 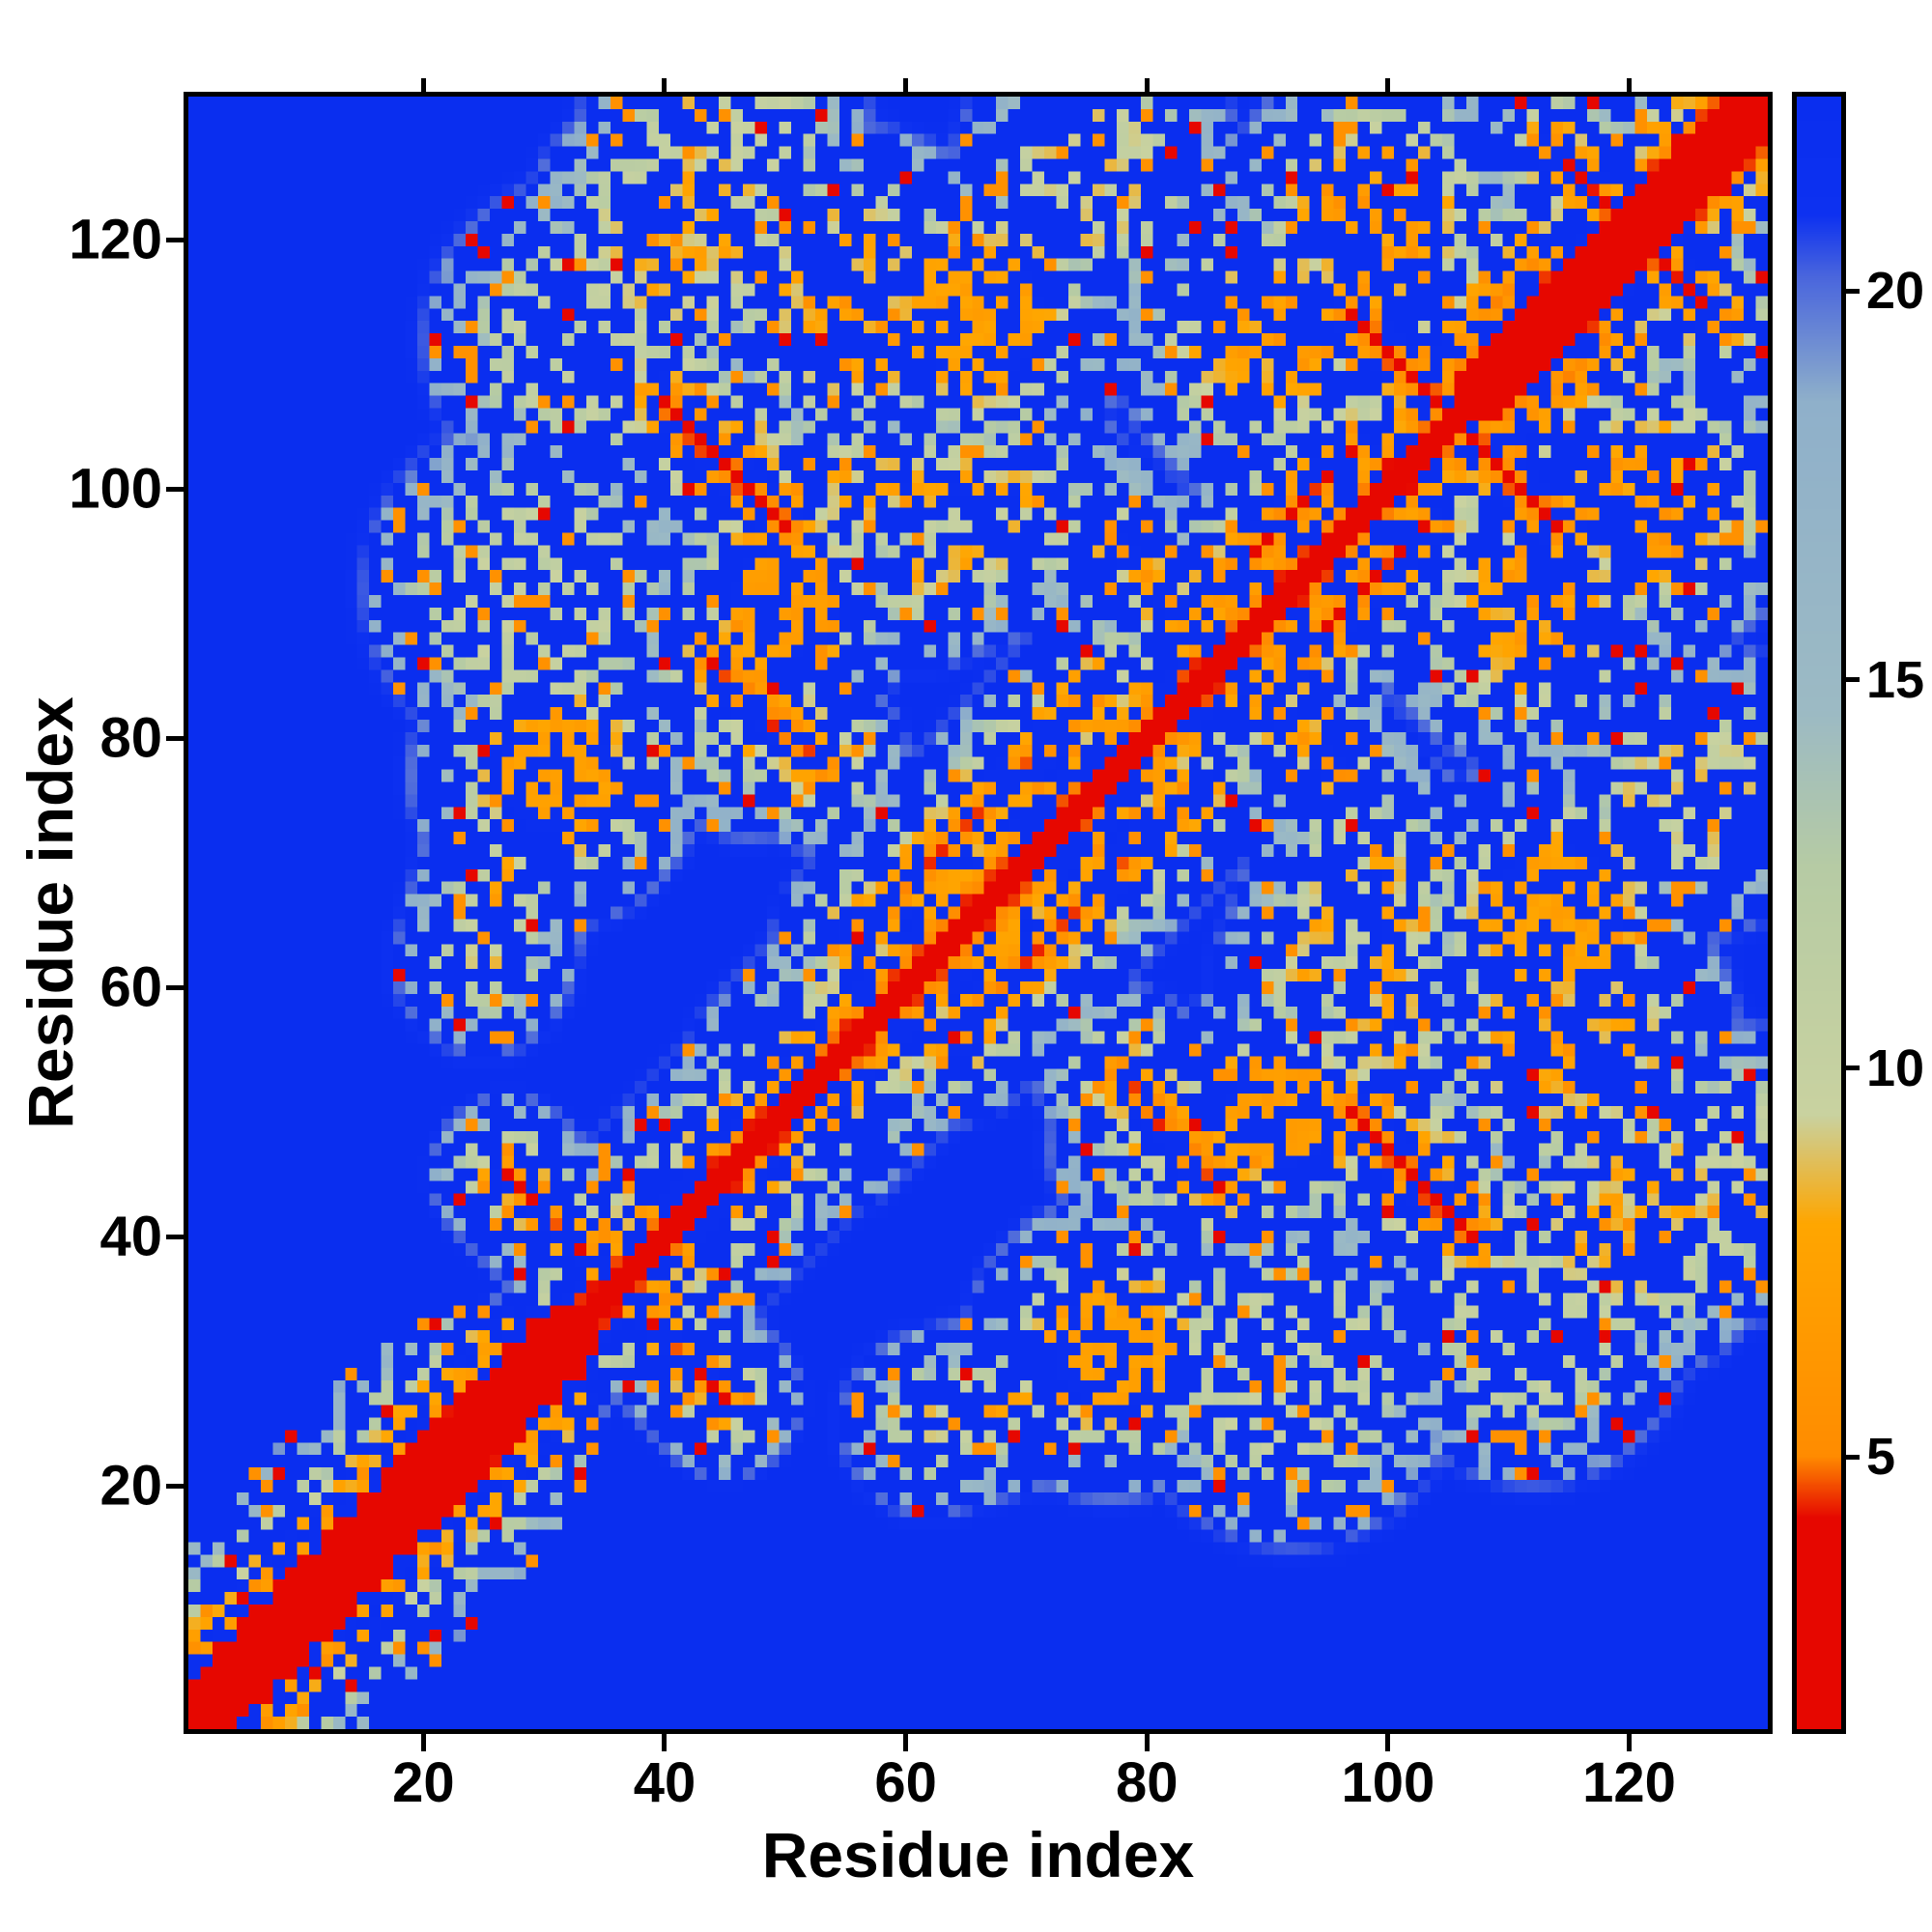 I want to click on y-axis-label: Residue index, so click(x=50, y=912).